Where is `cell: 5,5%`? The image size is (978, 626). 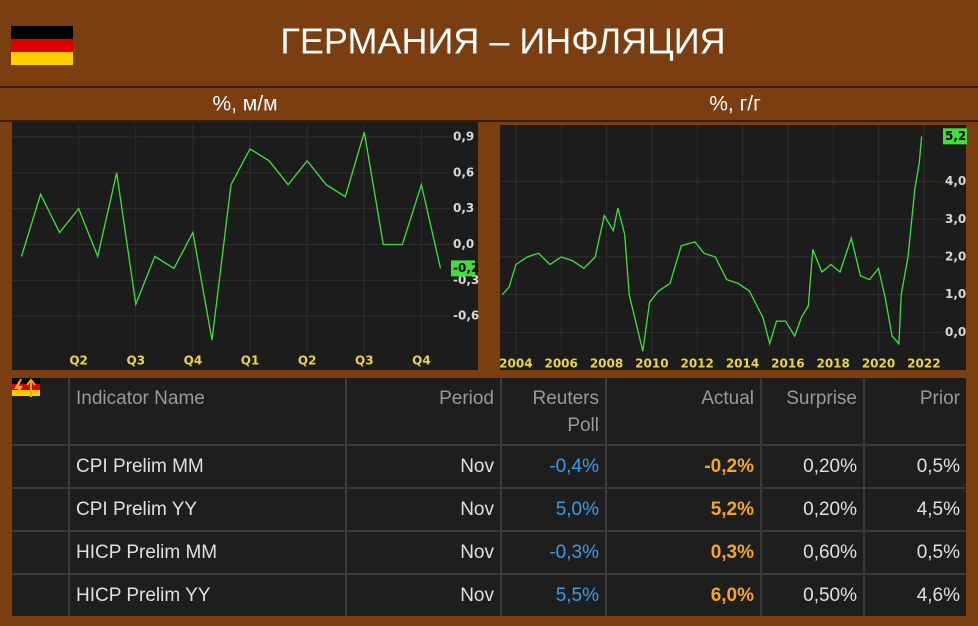 cell: 5,5% is located at coordinates (553, 595).